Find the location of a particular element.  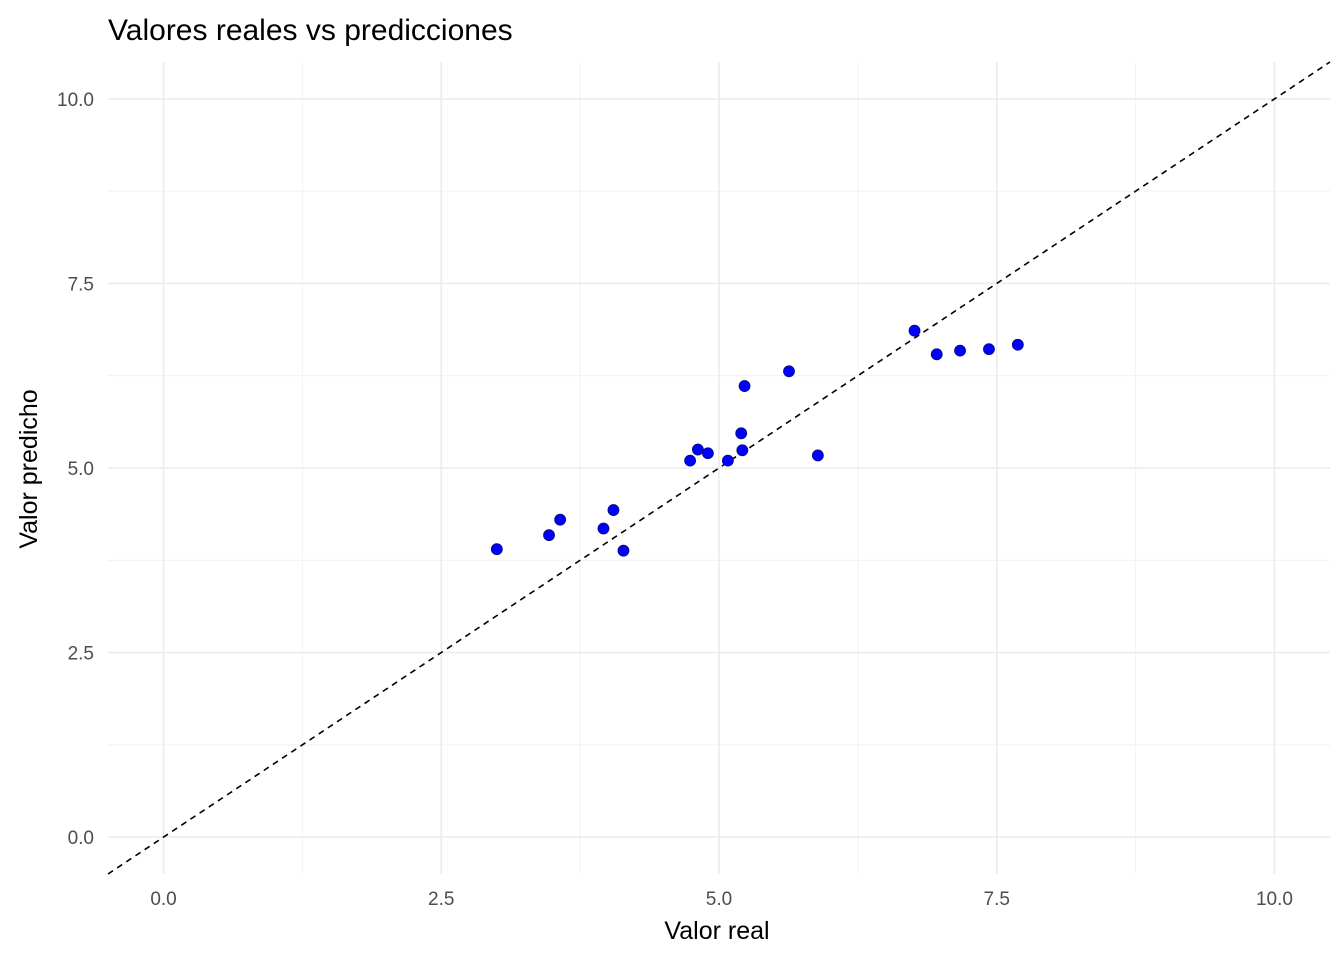

x-tick-label: 0.0 is located at coordinates (163, 899).